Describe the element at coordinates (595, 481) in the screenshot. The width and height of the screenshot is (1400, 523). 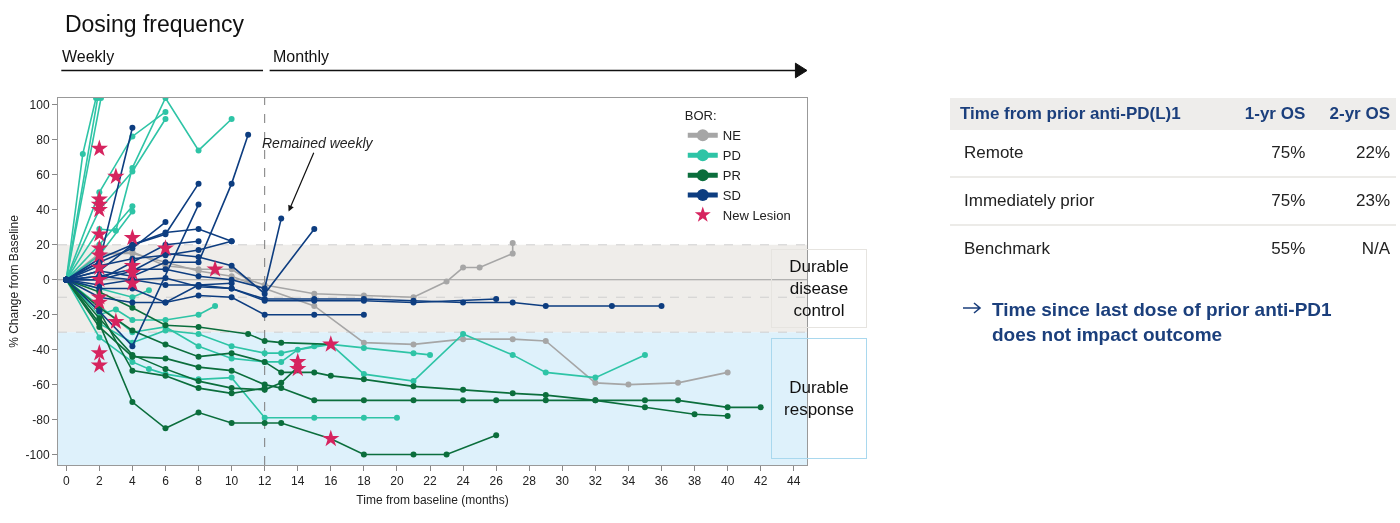
I see `x-tick-label: 32` at that location.